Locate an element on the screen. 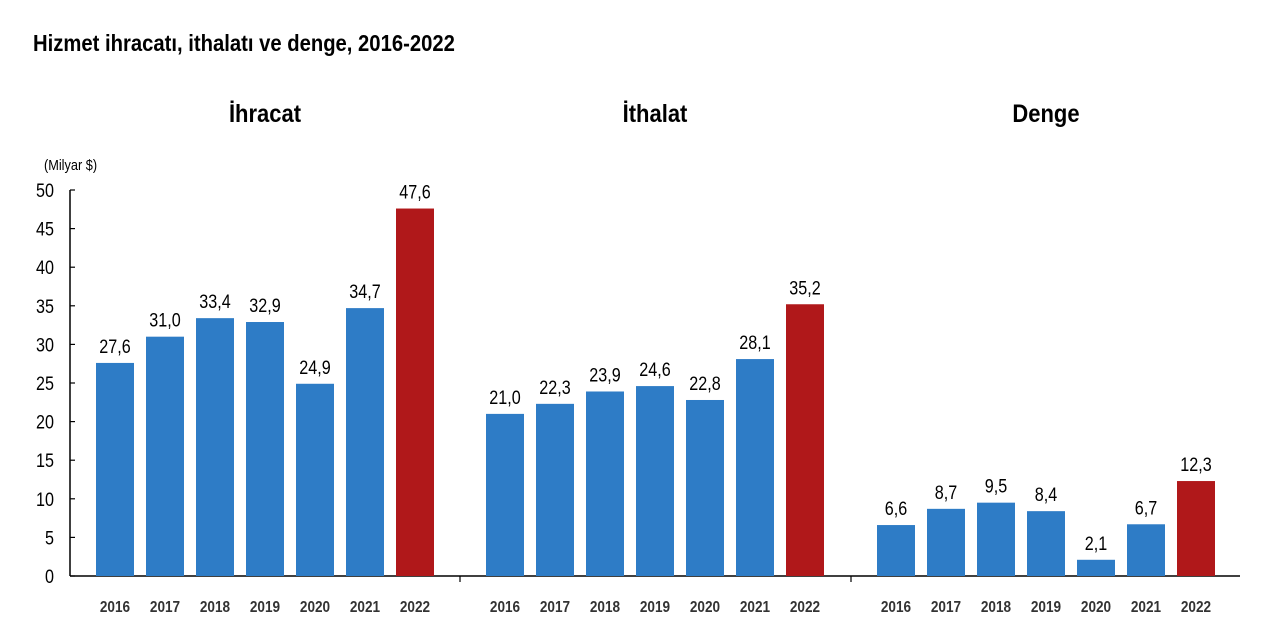  y-tick-label: 40 is located at coordinates (45, 268).